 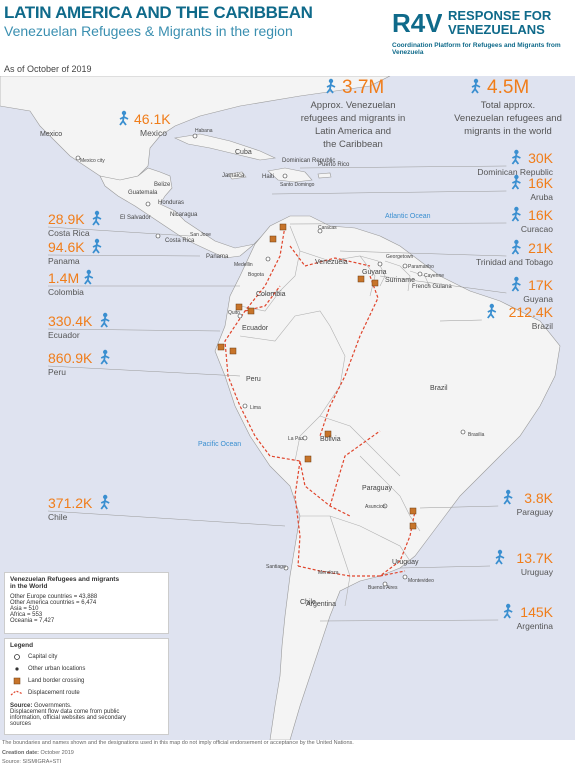 I want to click on label-colombia: Colombia, so click(x=271, y=294).